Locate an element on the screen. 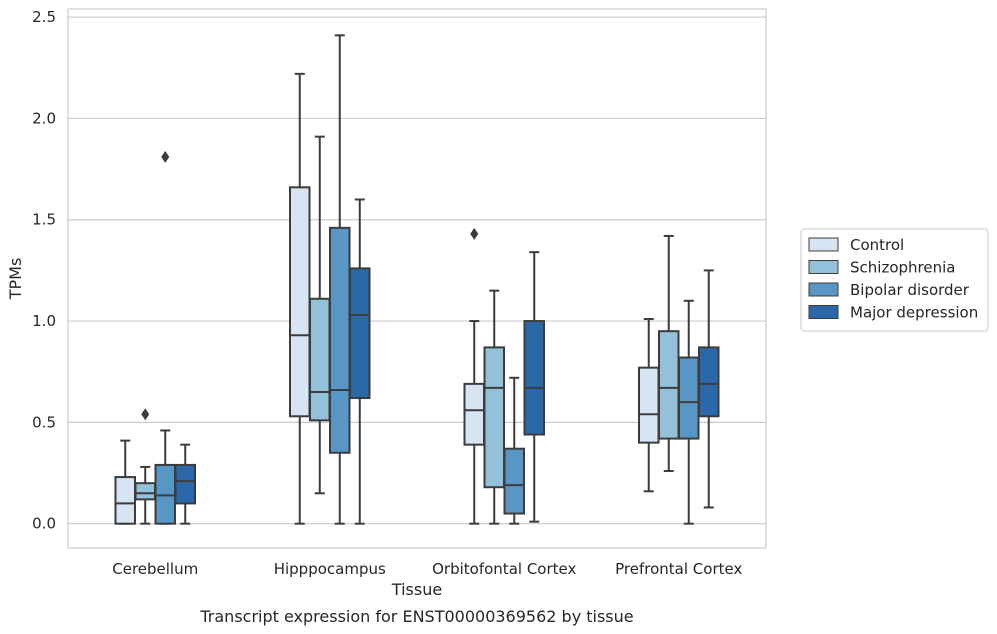 The width and height of the screenshot is (997, 634). legend-label: Major depression is located at coordinates (914, 313).